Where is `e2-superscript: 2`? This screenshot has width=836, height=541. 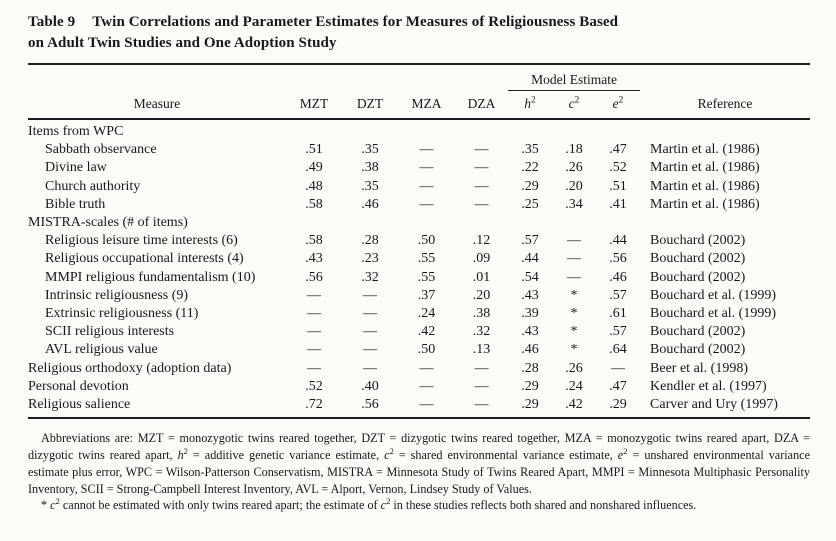
e2-superscript: 2 is located at coordinates (621, 100).